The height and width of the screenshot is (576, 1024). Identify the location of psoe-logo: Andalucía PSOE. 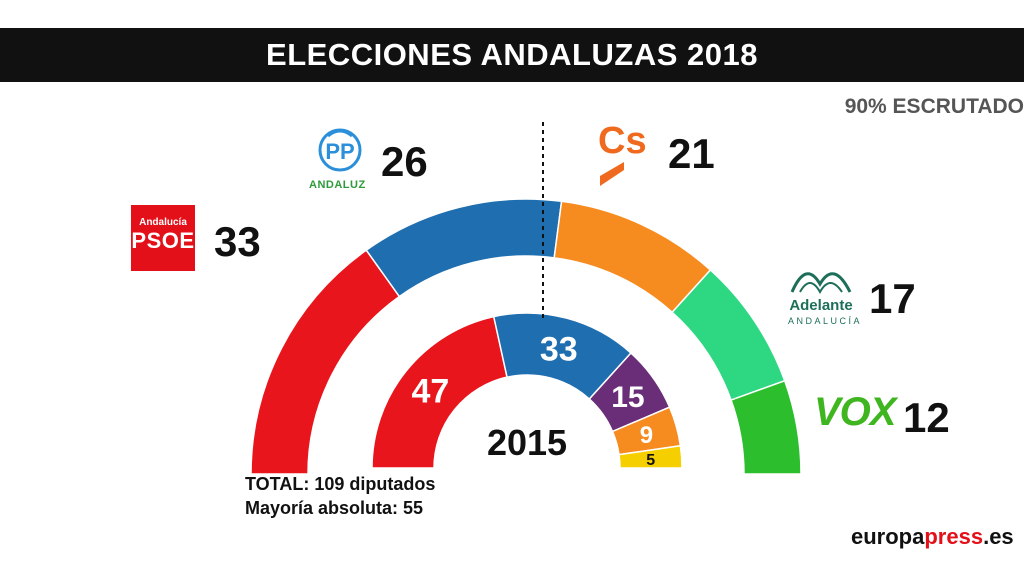
(163, 238).